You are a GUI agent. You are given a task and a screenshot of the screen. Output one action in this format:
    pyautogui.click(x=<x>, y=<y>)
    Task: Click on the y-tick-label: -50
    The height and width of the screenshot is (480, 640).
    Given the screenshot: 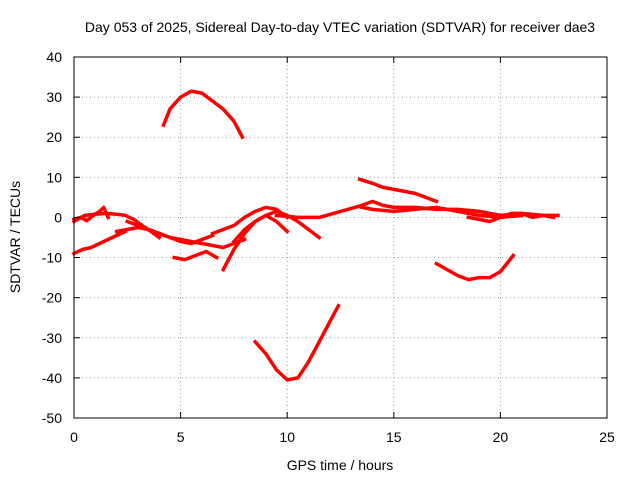 What is the action you would take?
    pyautogui.click(x=52, y=418)
    